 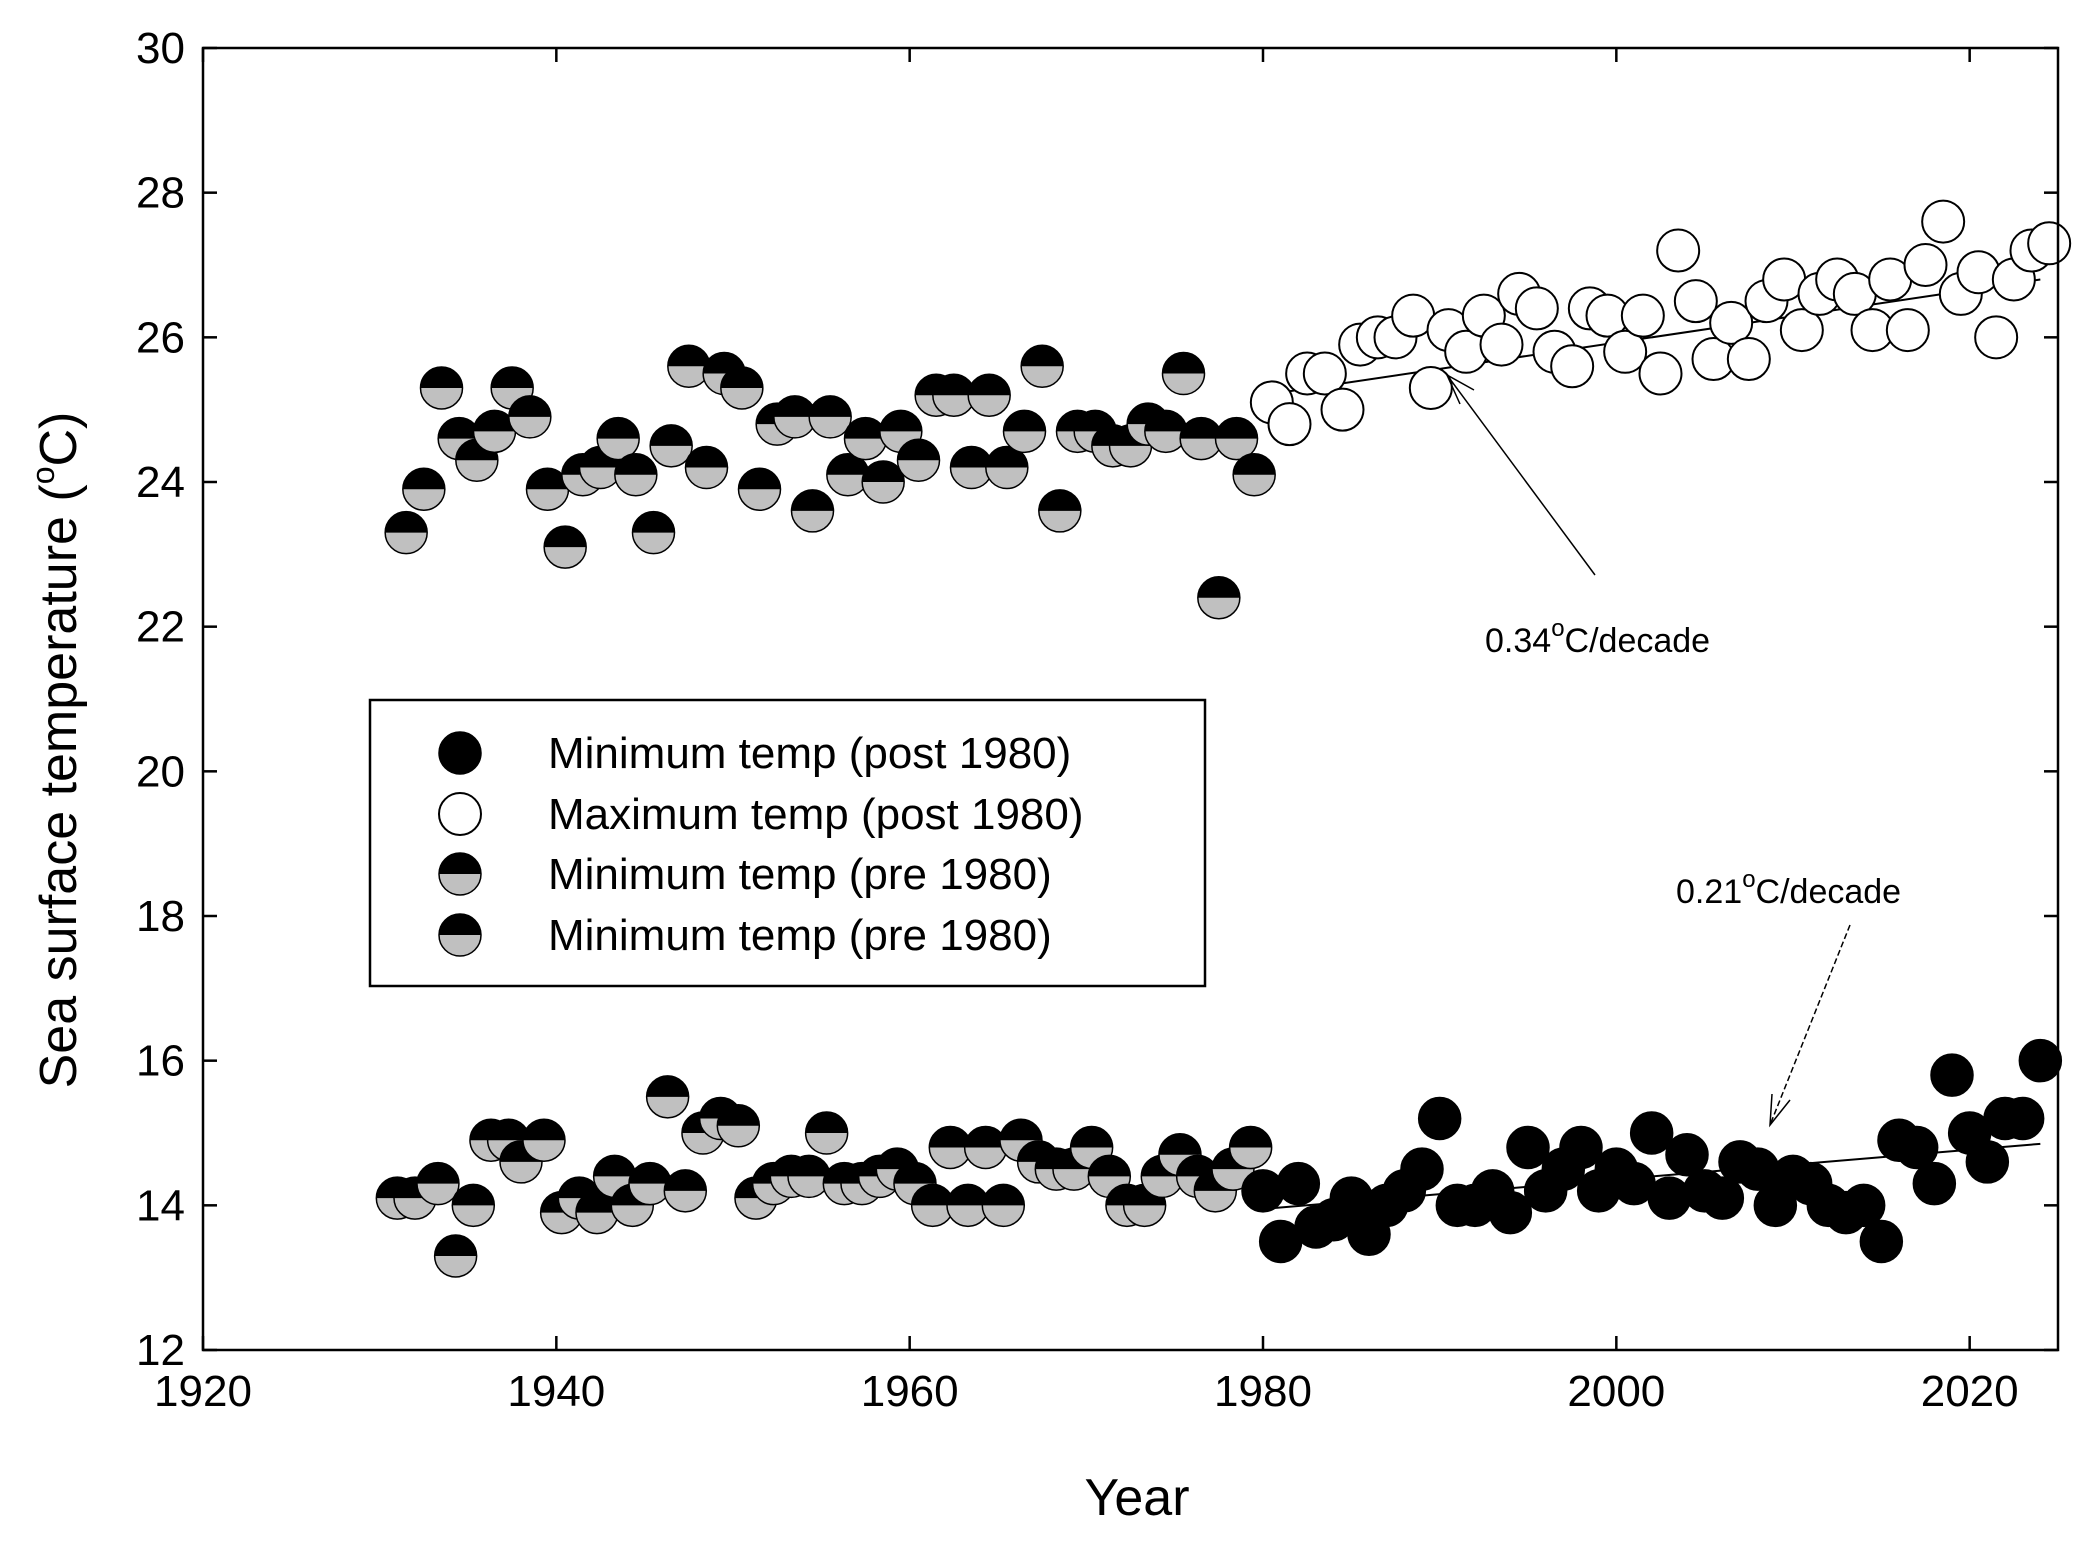 What do you see at coordinates (1597, 637) in the screenshot?
I see `annotation-max-label: 0.34oC/decade` at bounding box center [1597, 637].